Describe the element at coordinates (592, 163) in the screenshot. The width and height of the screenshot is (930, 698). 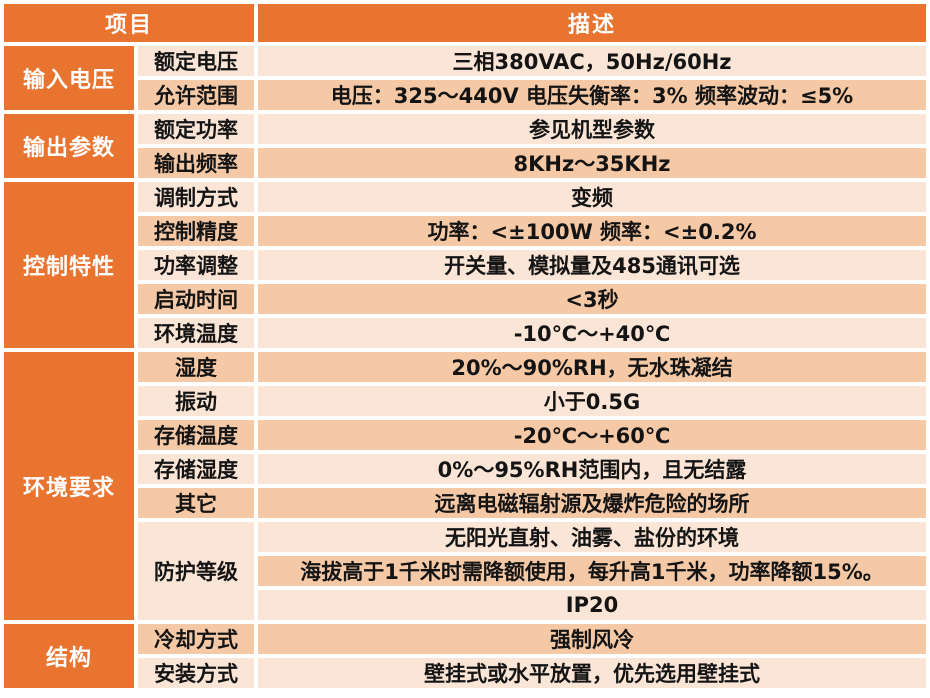
I see `spec-value: 8KHz～35KHz` at that location.